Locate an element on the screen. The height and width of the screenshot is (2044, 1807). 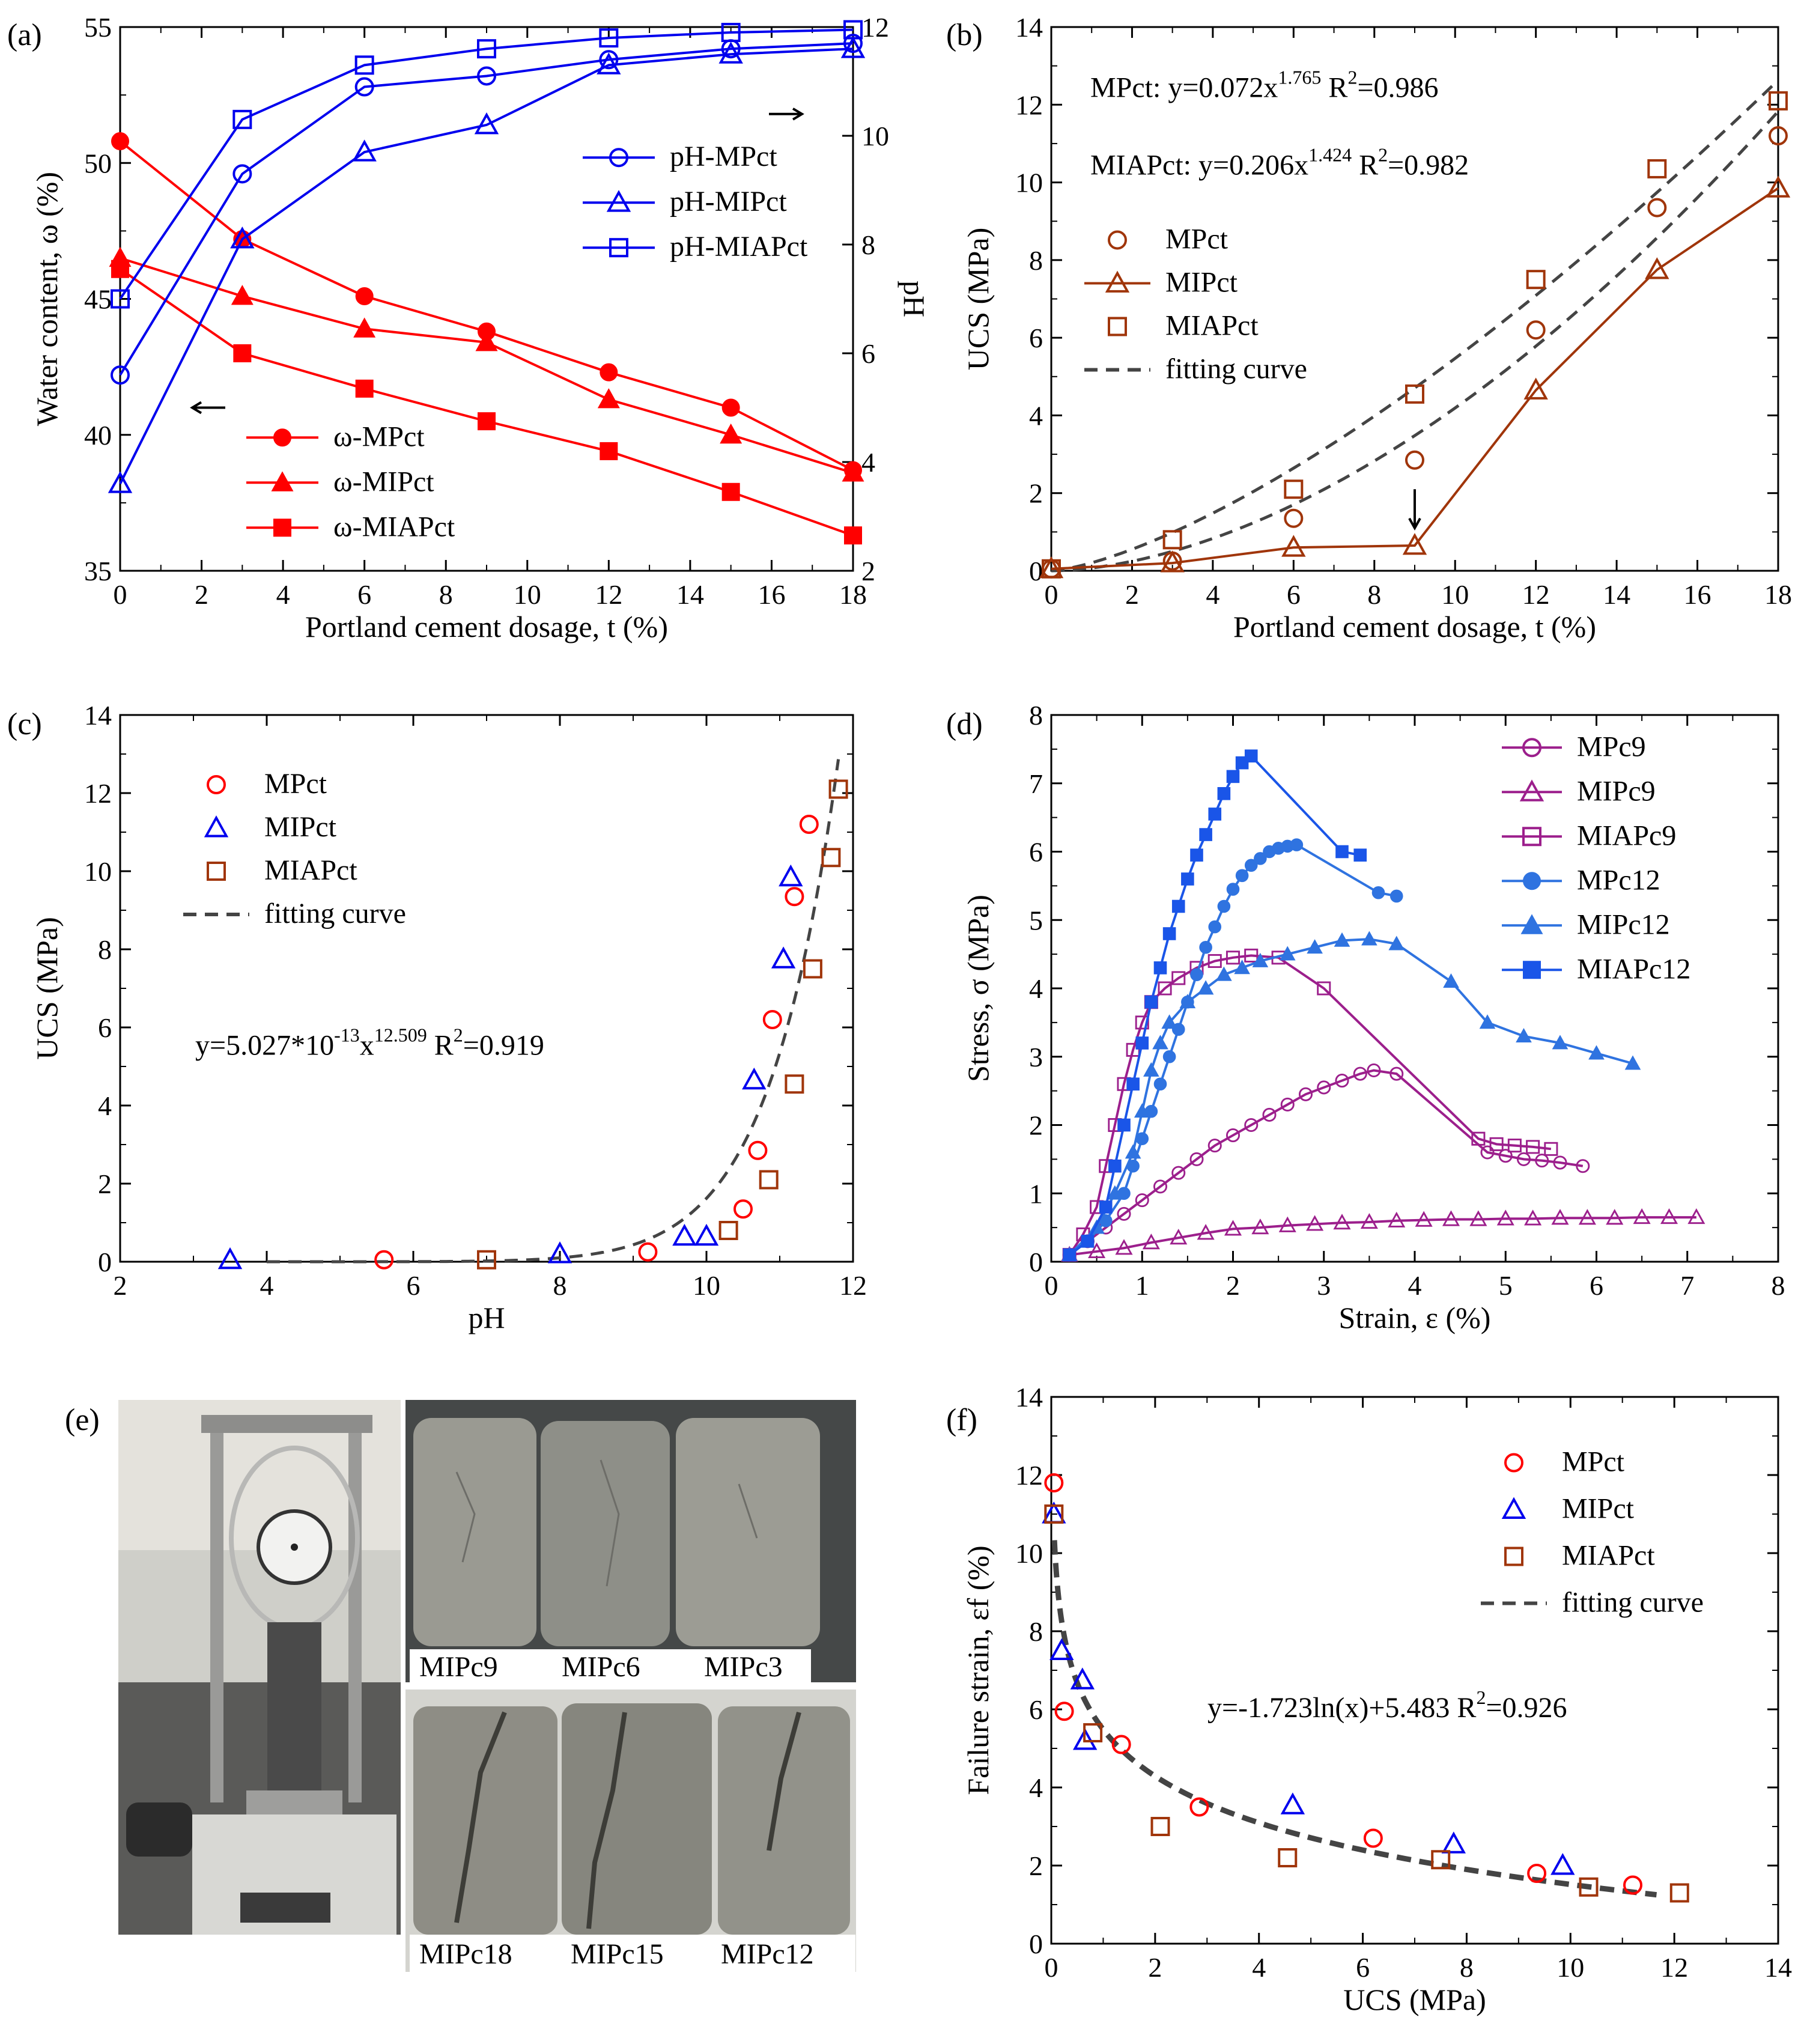
legend-label: MIPct is located at coordinates (1599, 1509).